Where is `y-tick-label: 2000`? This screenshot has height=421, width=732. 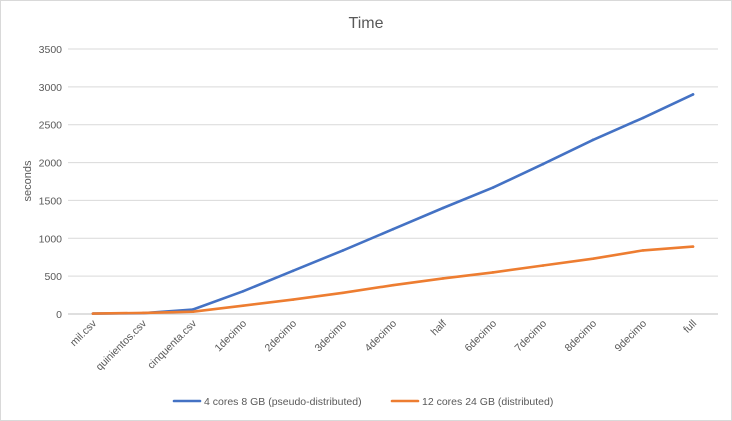 y-tick-label: 2000 is located at coordinates (51, 164).